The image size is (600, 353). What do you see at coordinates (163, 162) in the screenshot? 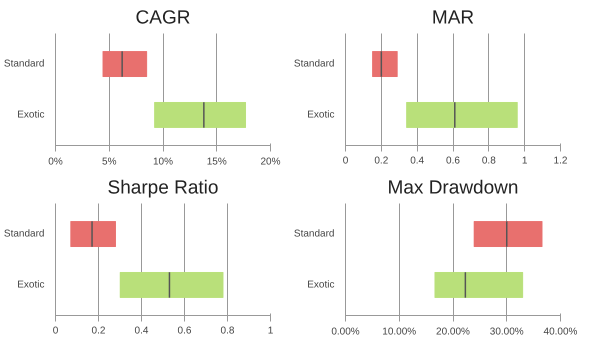
I see `x-tick-label: 10%` at bounding box center [163, 162].